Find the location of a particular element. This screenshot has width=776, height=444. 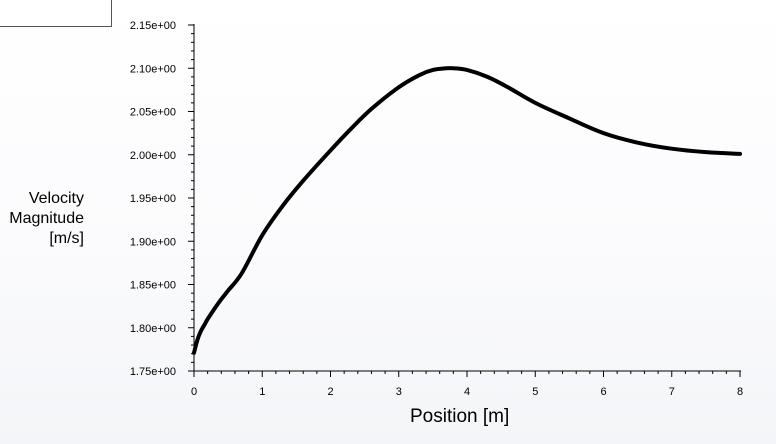

x-tick-label: 4 is located at coordinates (467, 392).